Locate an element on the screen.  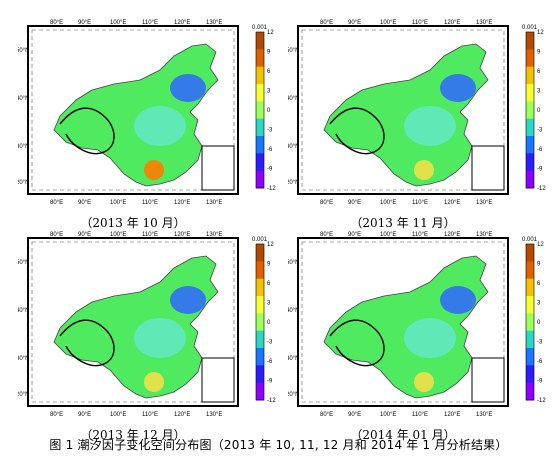
colorbar-tick-label: 3 is located at coordinates (539, 92).